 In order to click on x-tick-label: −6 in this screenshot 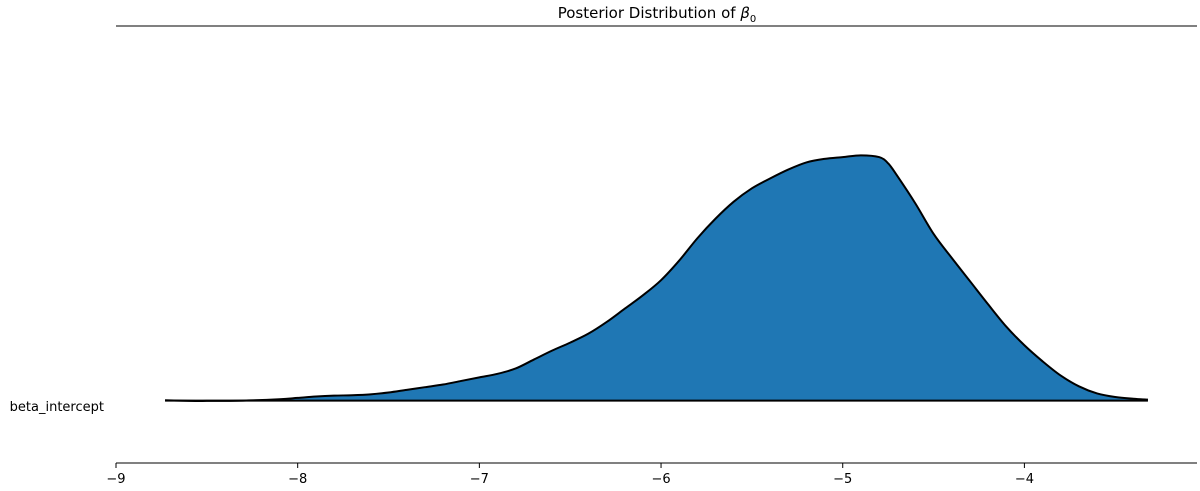, I will do `click(660, 479)`.